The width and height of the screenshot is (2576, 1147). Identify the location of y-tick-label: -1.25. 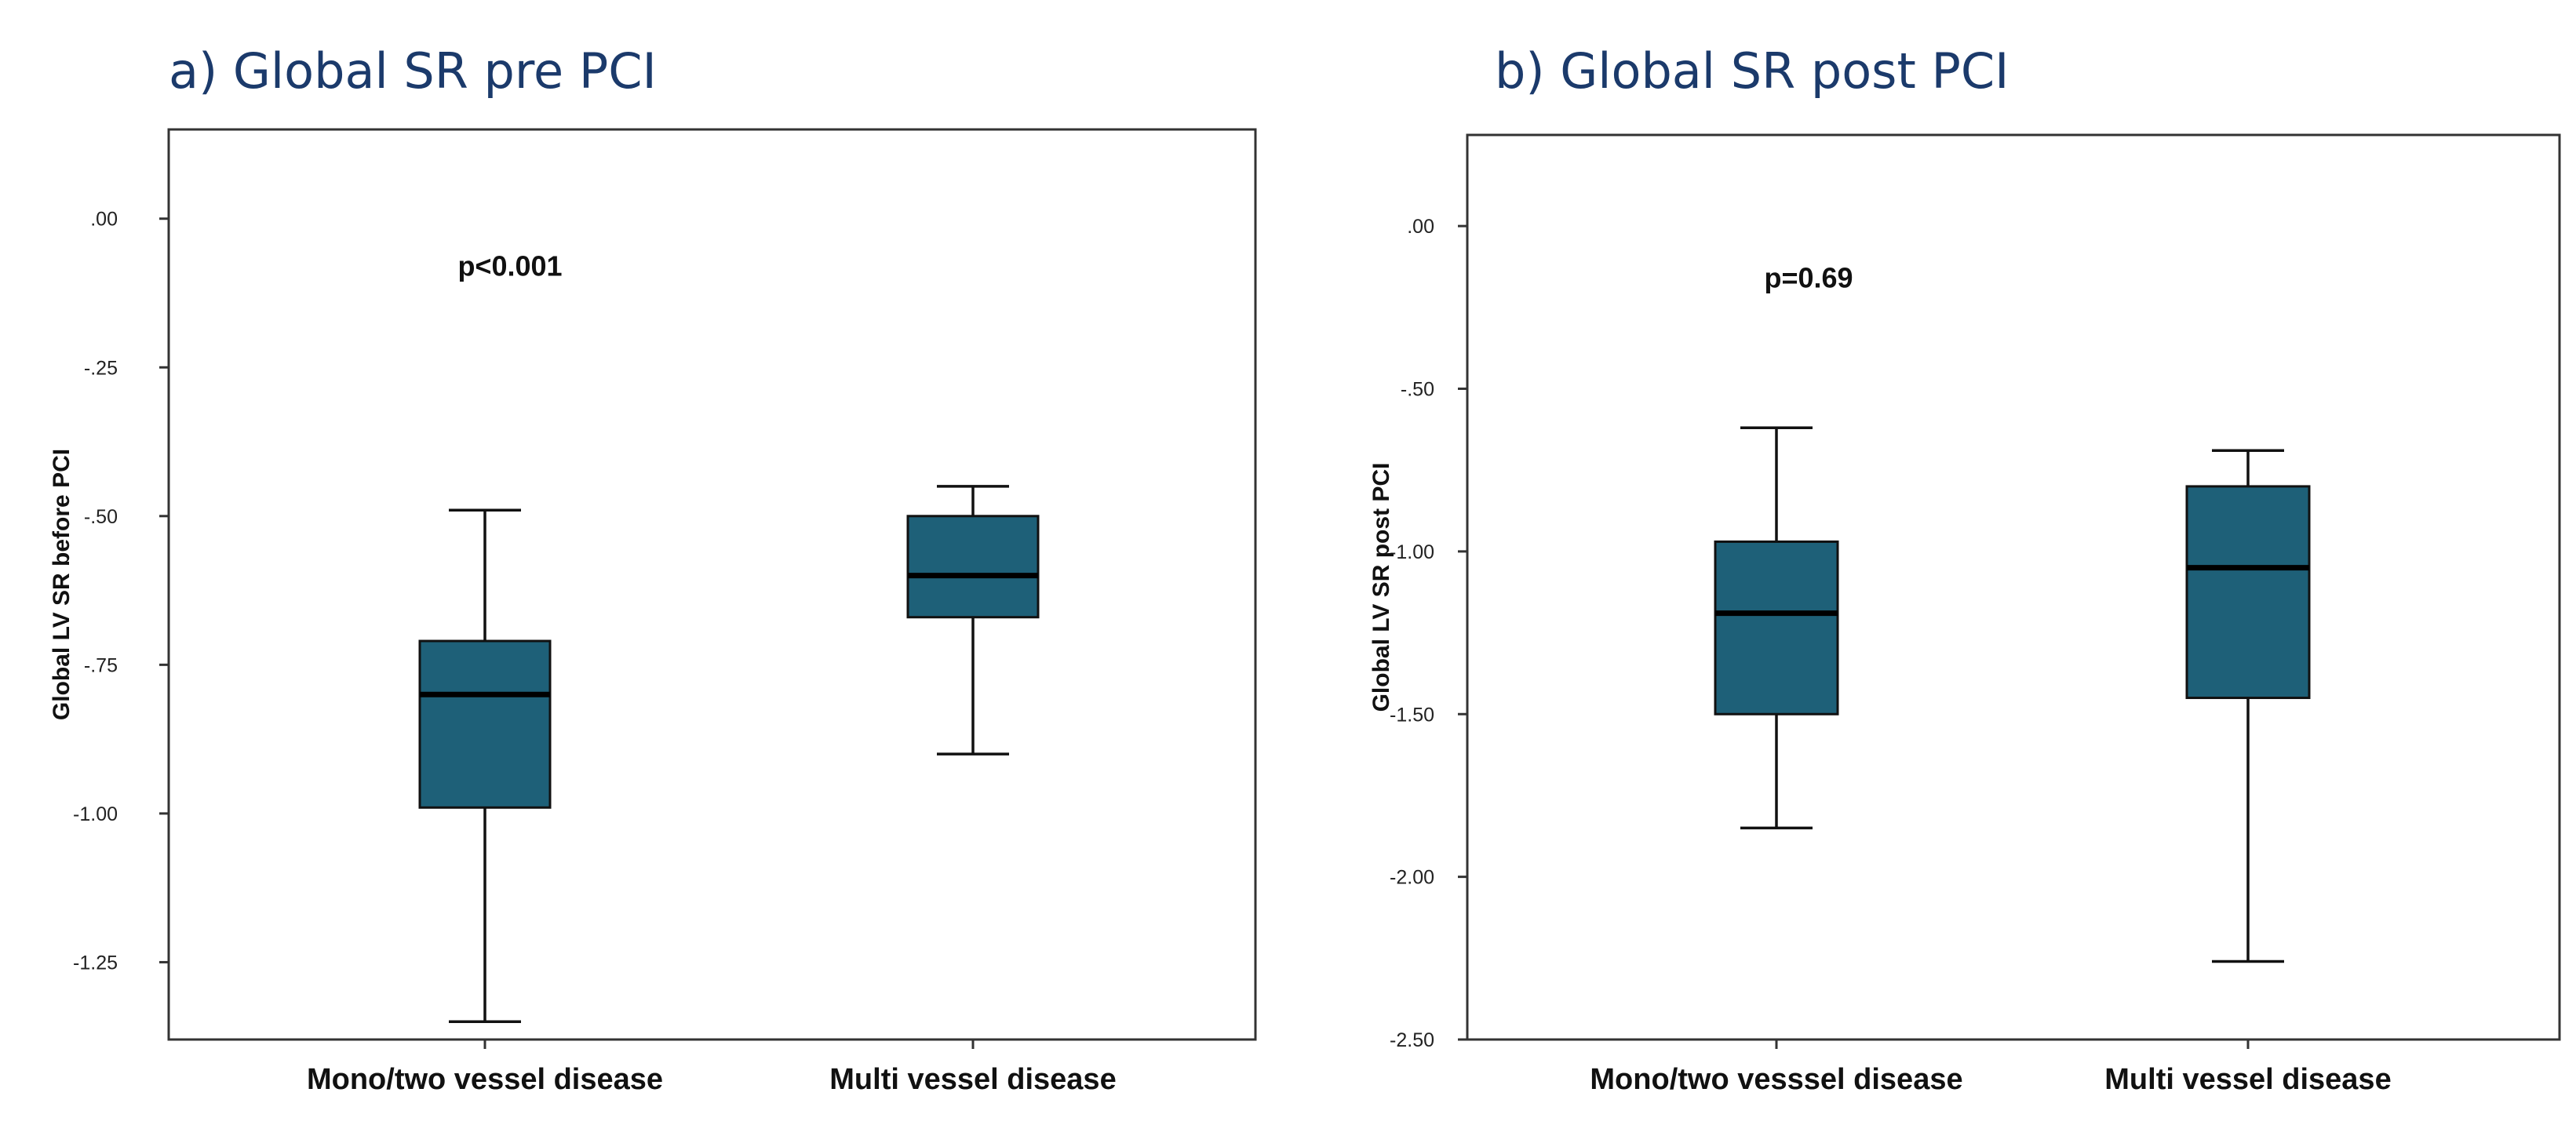
(95, 963).